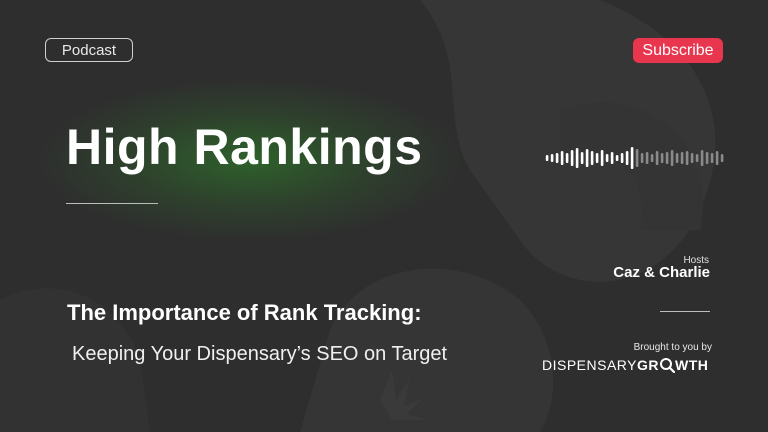 This screenshot has width=768, height=432. Describe the element at coordinates (634, 158) in the screenshot. I see `audio-waveform-icon` at that location.